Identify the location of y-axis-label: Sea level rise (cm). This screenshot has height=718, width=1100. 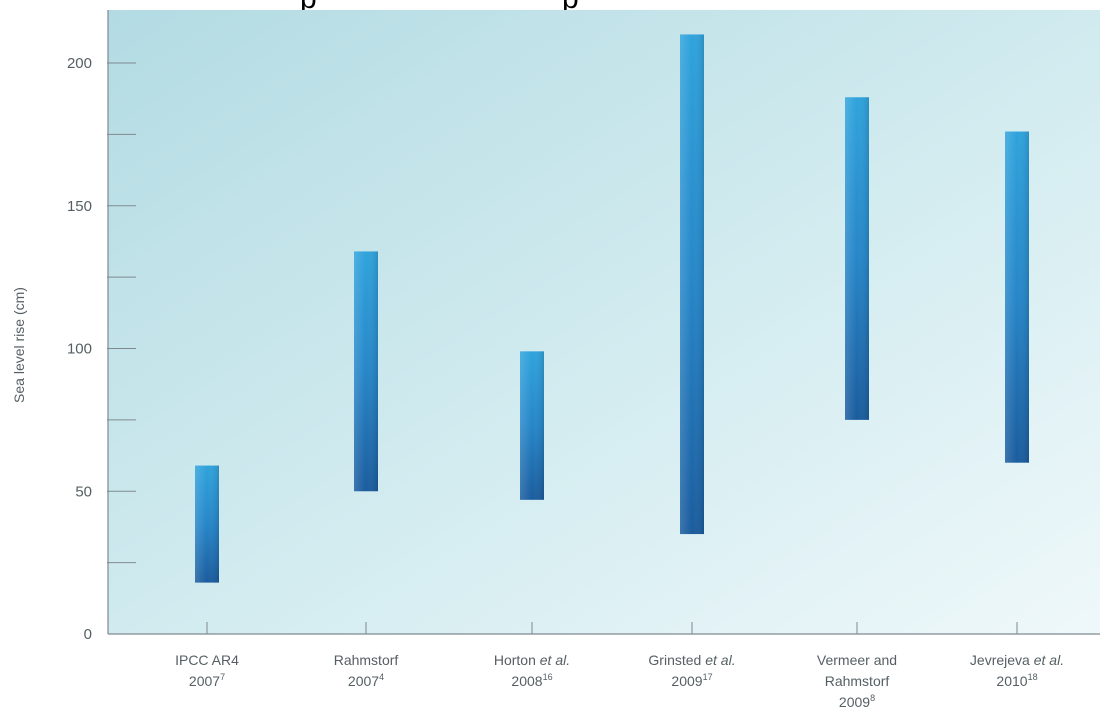
(19, 345).